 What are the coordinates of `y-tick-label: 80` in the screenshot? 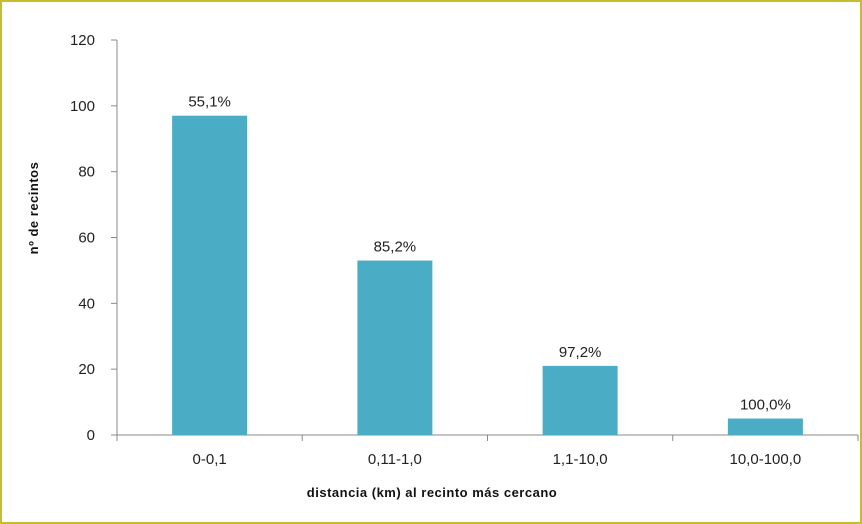 It's located at (86, 172).